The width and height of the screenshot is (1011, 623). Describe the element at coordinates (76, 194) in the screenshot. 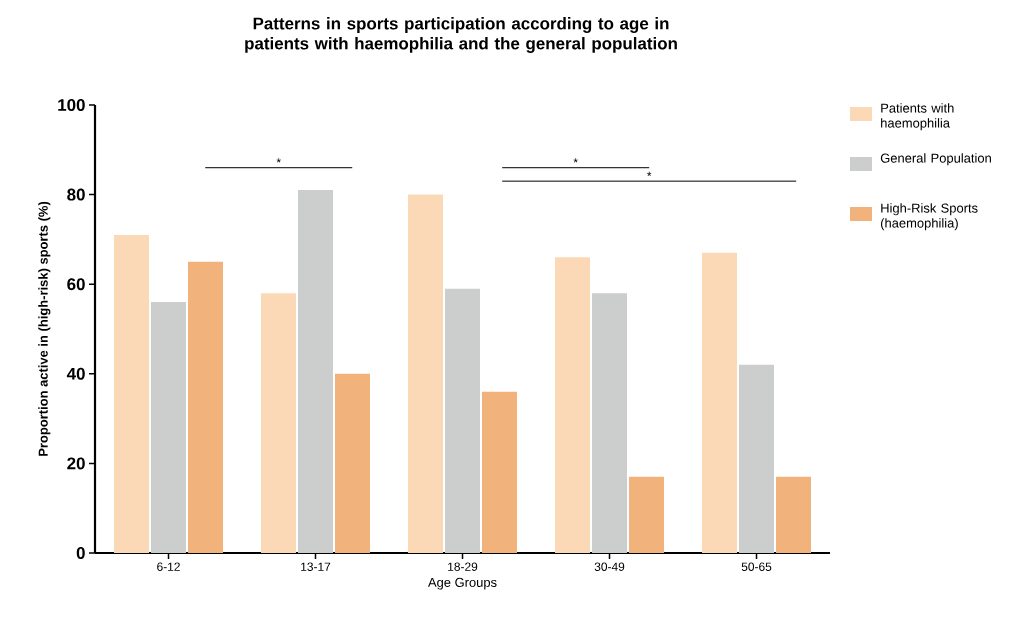

I see `y-tick-label: 80` at that location.